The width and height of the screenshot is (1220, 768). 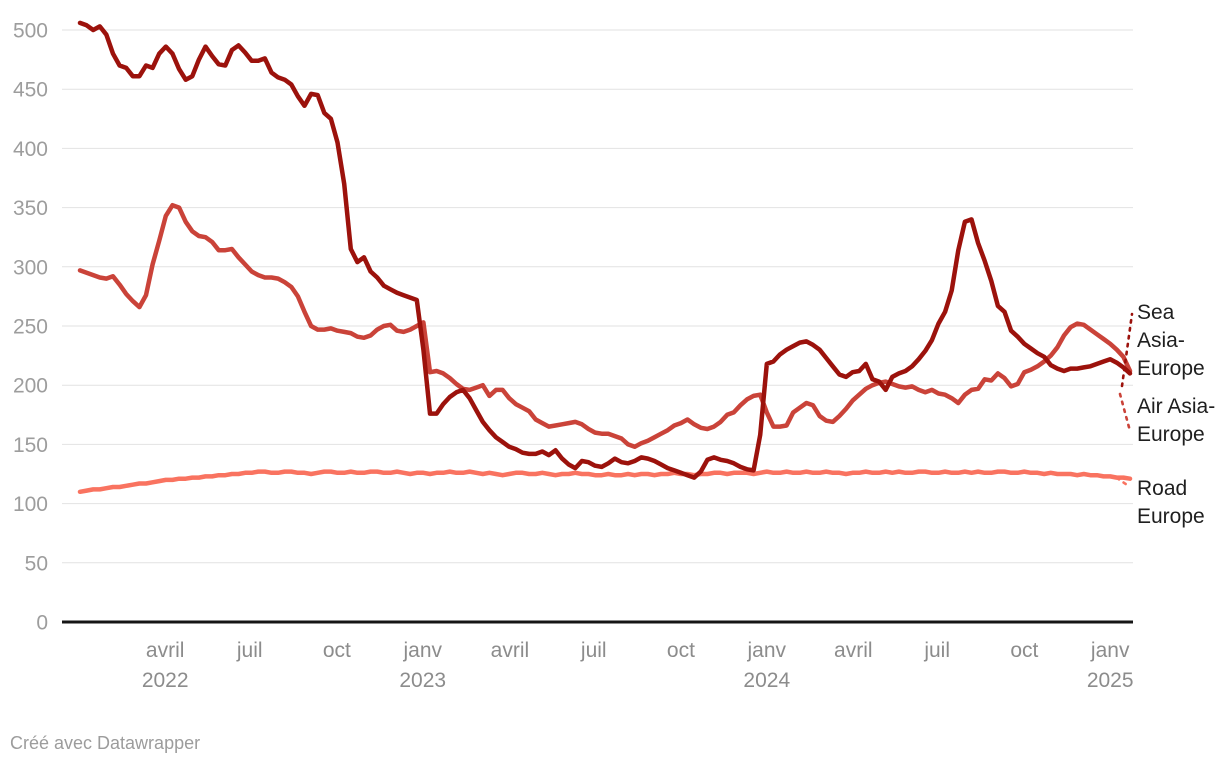 I want to click on svg-text: 500, so click(x=30, y=31).